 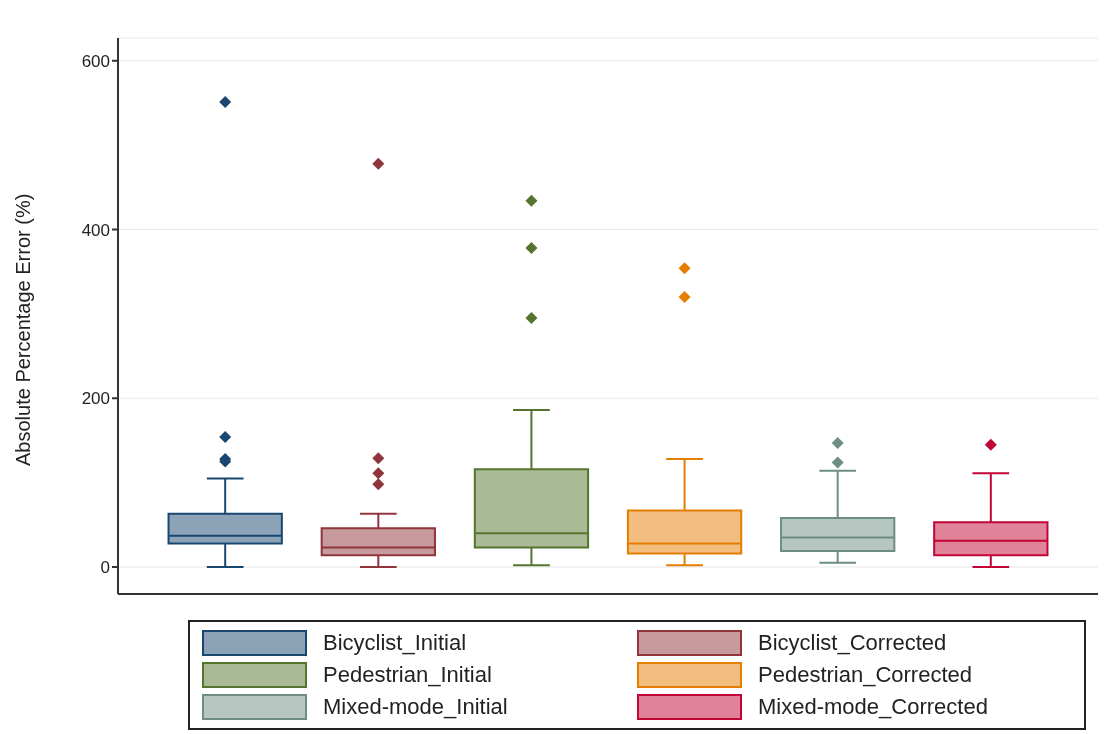 I want to click on y-tick-label: 200, so click(x=95, y=399).